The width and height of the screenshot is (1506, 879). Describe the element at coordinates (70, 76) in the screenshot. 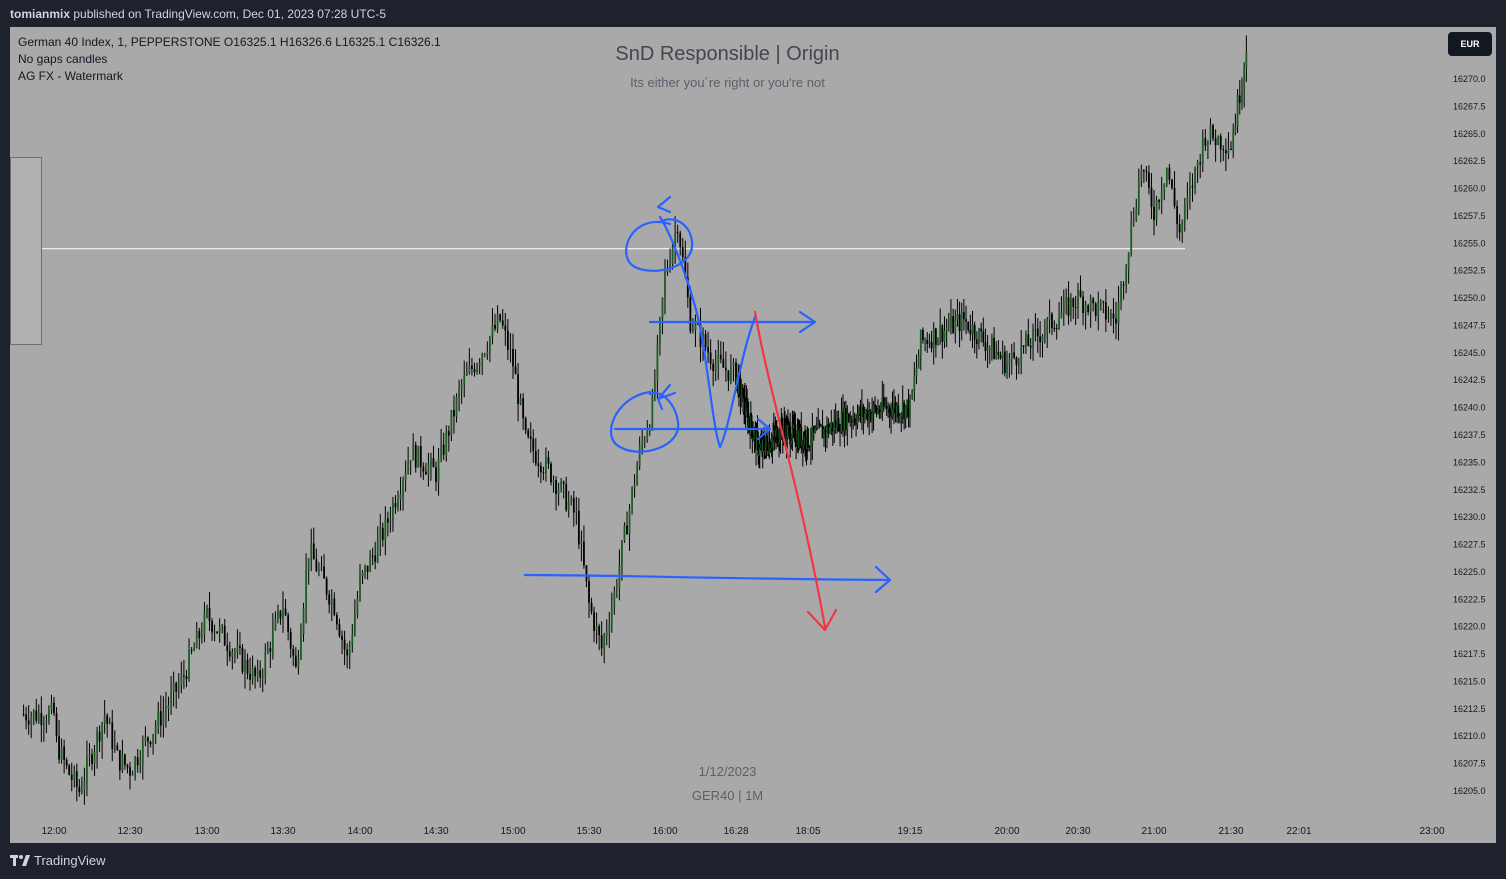

I see `indicator-legend-watermark: AG FX - Watermark` at that location.